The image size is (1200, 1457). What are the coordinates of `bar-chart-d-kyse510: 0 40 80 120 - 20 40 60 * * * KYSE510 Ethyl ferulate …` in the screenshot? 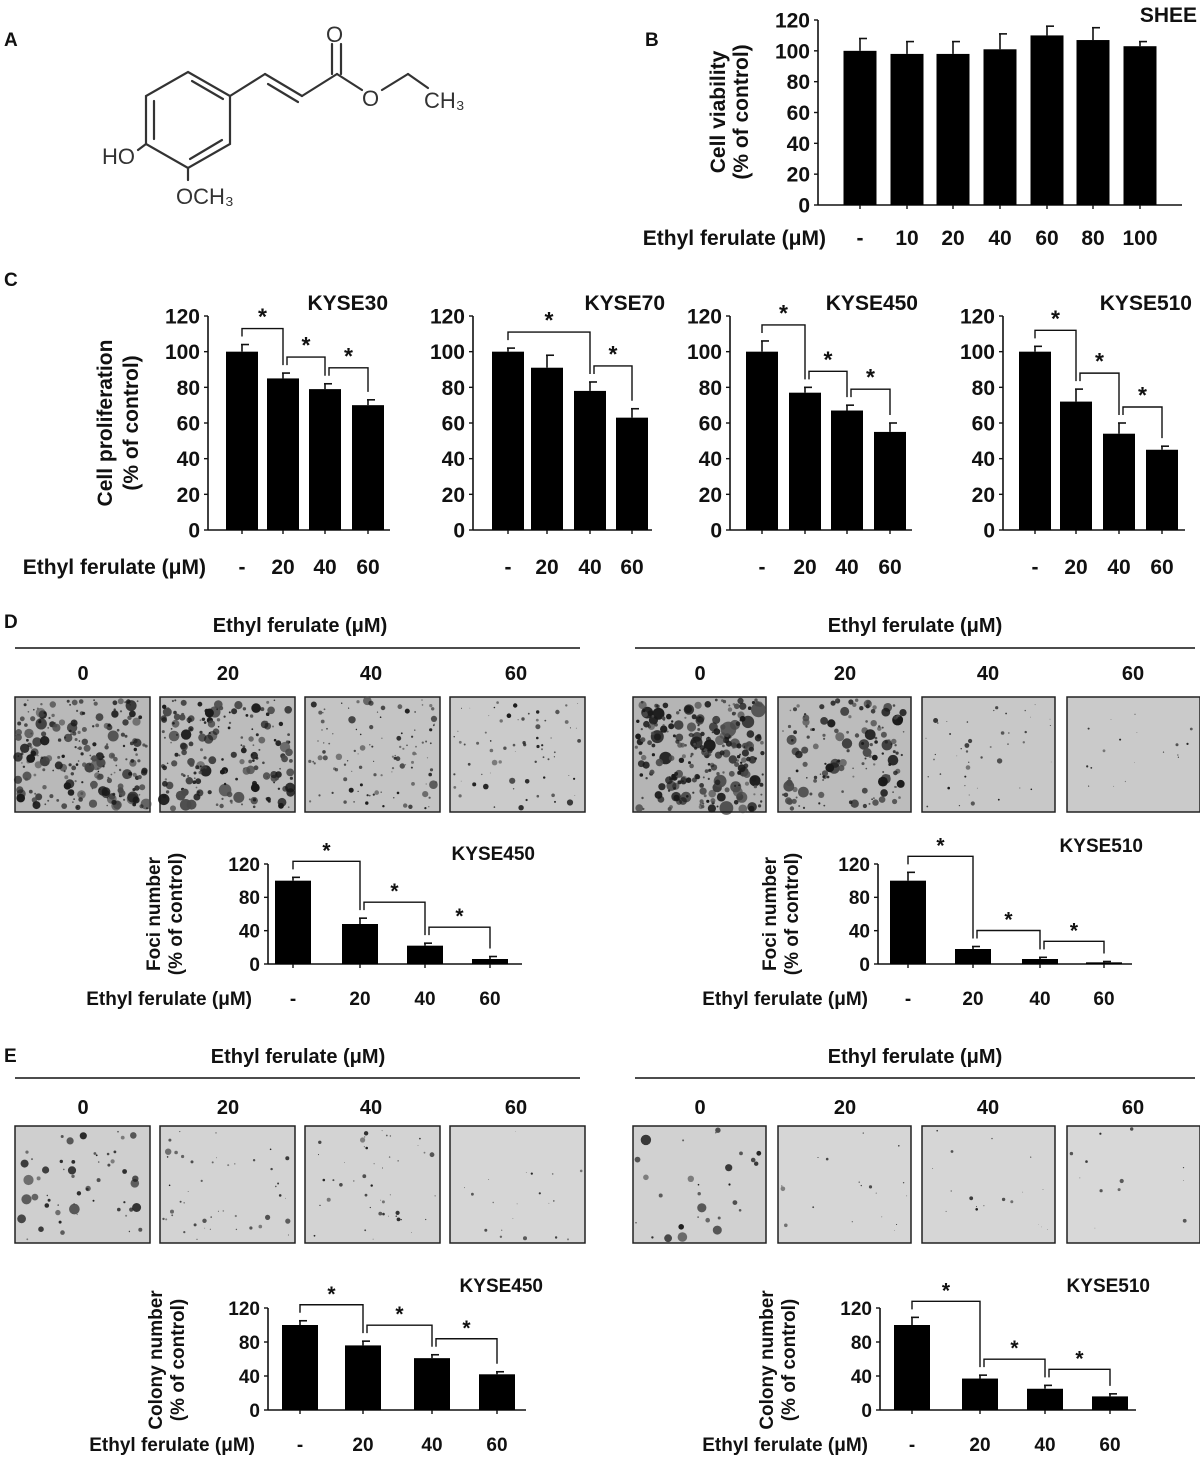 It's located at (922, 922).